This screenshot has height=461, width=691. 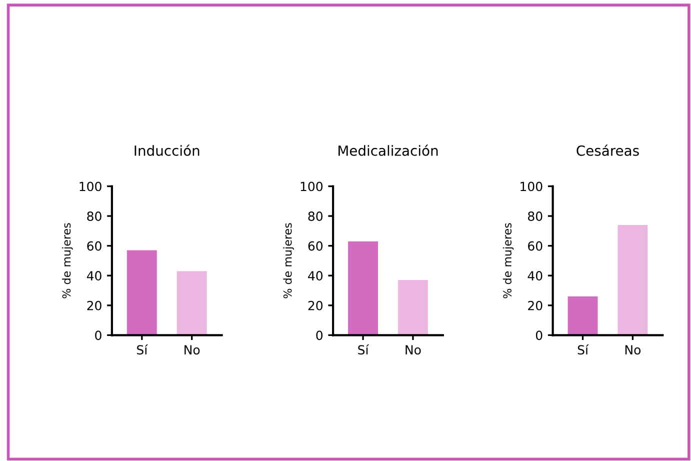 What do you see at coordinates (388, 150) in the screenshot?
I see `chart-title: Medicalización` at bounding box center [388, 150].